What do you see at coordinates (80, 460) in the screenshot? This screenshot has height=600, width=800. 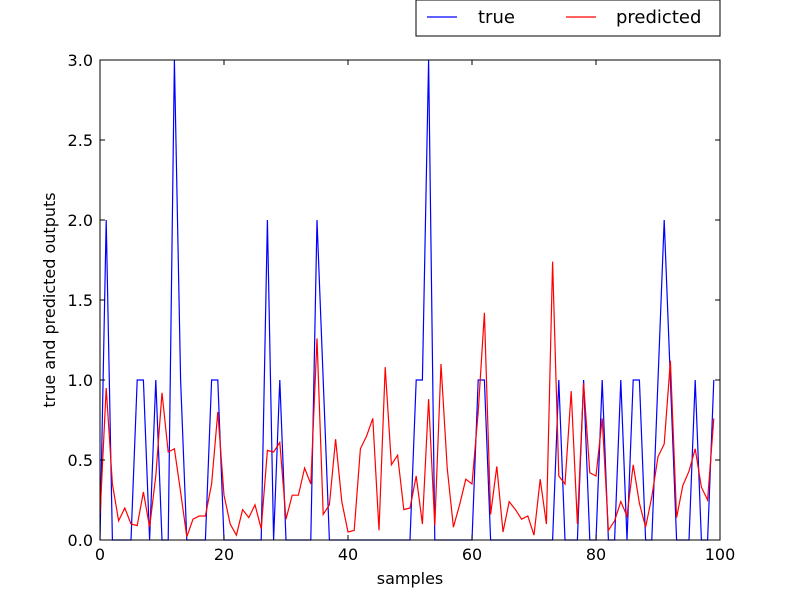 I see `y-tick-label: 0.5` at bounding box center [80, 460].